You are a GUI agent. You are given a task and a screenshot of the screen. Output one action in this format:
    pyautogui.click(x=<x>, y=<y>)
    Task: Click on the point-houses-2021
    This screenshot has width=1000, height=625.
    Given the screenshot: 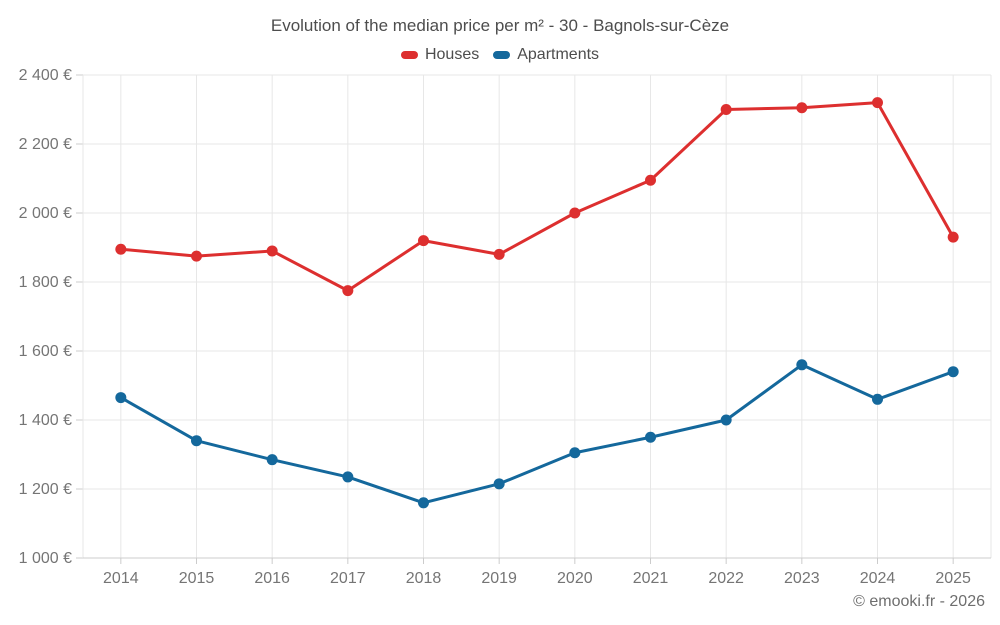 What is the action you would take?
    pyautogui.click(x=650, y=180)
    